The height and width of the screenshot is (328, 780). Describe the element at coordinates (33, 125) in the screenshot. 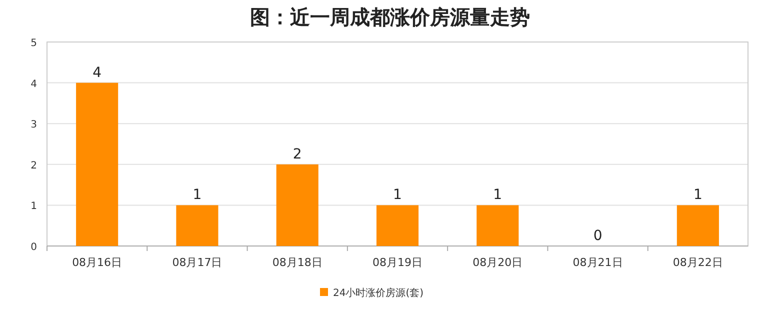

I see `y-tick-label: 3` at that location.